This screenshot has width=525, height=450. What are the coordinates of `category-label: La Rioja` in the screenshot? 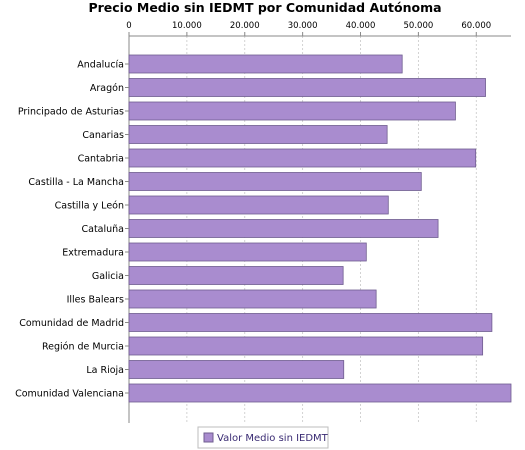 It's located at (105, 370).